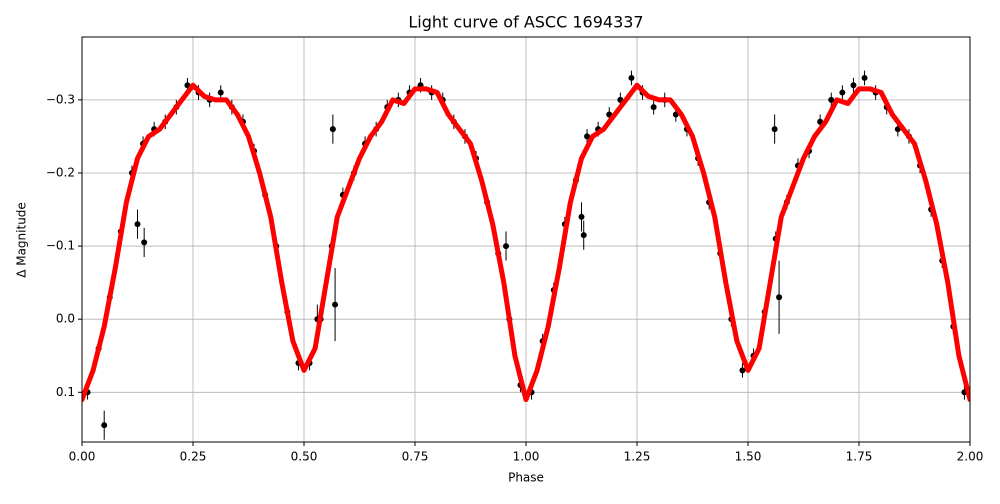 The width and height of the screenshot is (1000, 504). Describe the element at coordinates (970, 457) in the screenshot. I see `x-tick-label: 2.00` at that location.